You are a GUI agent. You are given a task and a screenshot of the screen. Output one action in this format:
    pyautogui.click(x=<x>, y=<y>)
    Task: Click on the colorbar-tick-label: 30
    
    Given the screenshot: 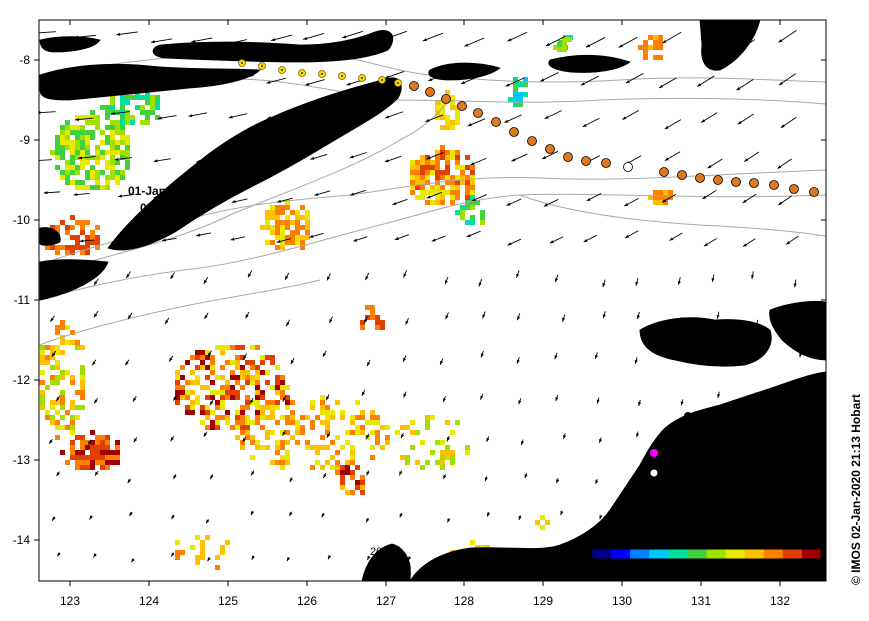 What is the action you would take?
    pyautogui.click(x=735, y=572)
    